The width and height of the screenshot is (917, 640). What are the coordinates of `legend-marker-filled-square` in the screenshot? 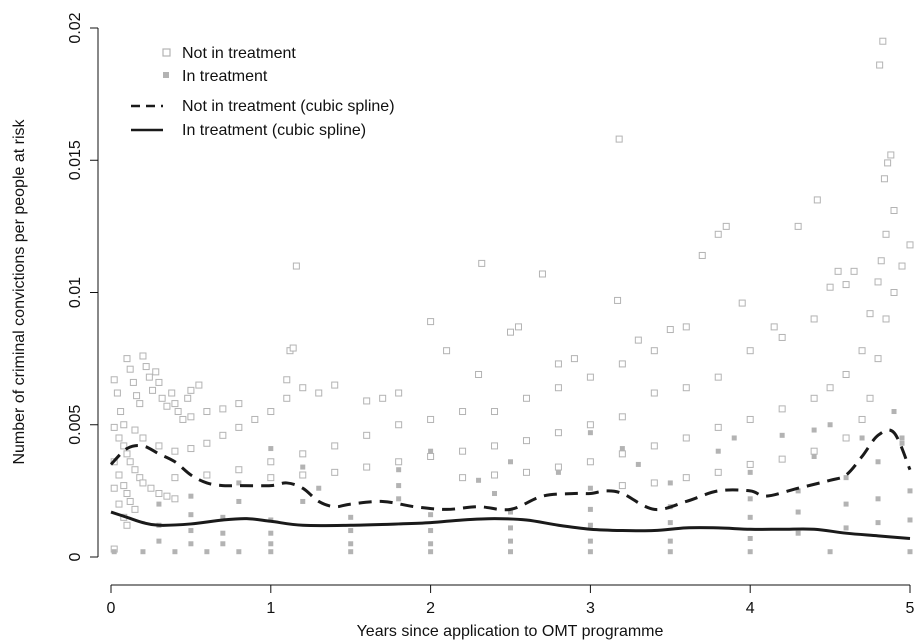 It's located at (166, 75).